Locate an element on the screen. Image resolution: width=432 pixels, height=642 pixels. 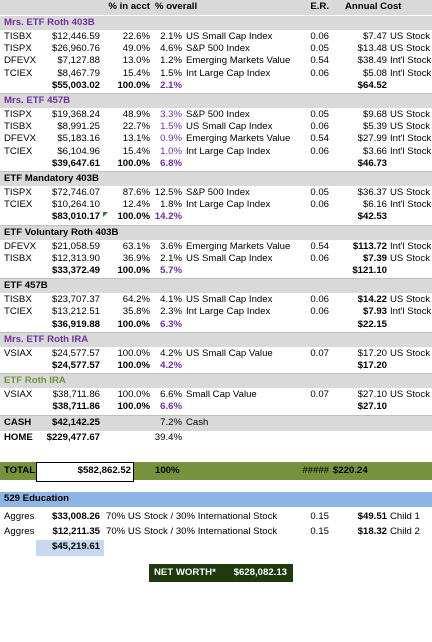
account-total-pct-overall: 4.2% is located at coordinates (171, 365).